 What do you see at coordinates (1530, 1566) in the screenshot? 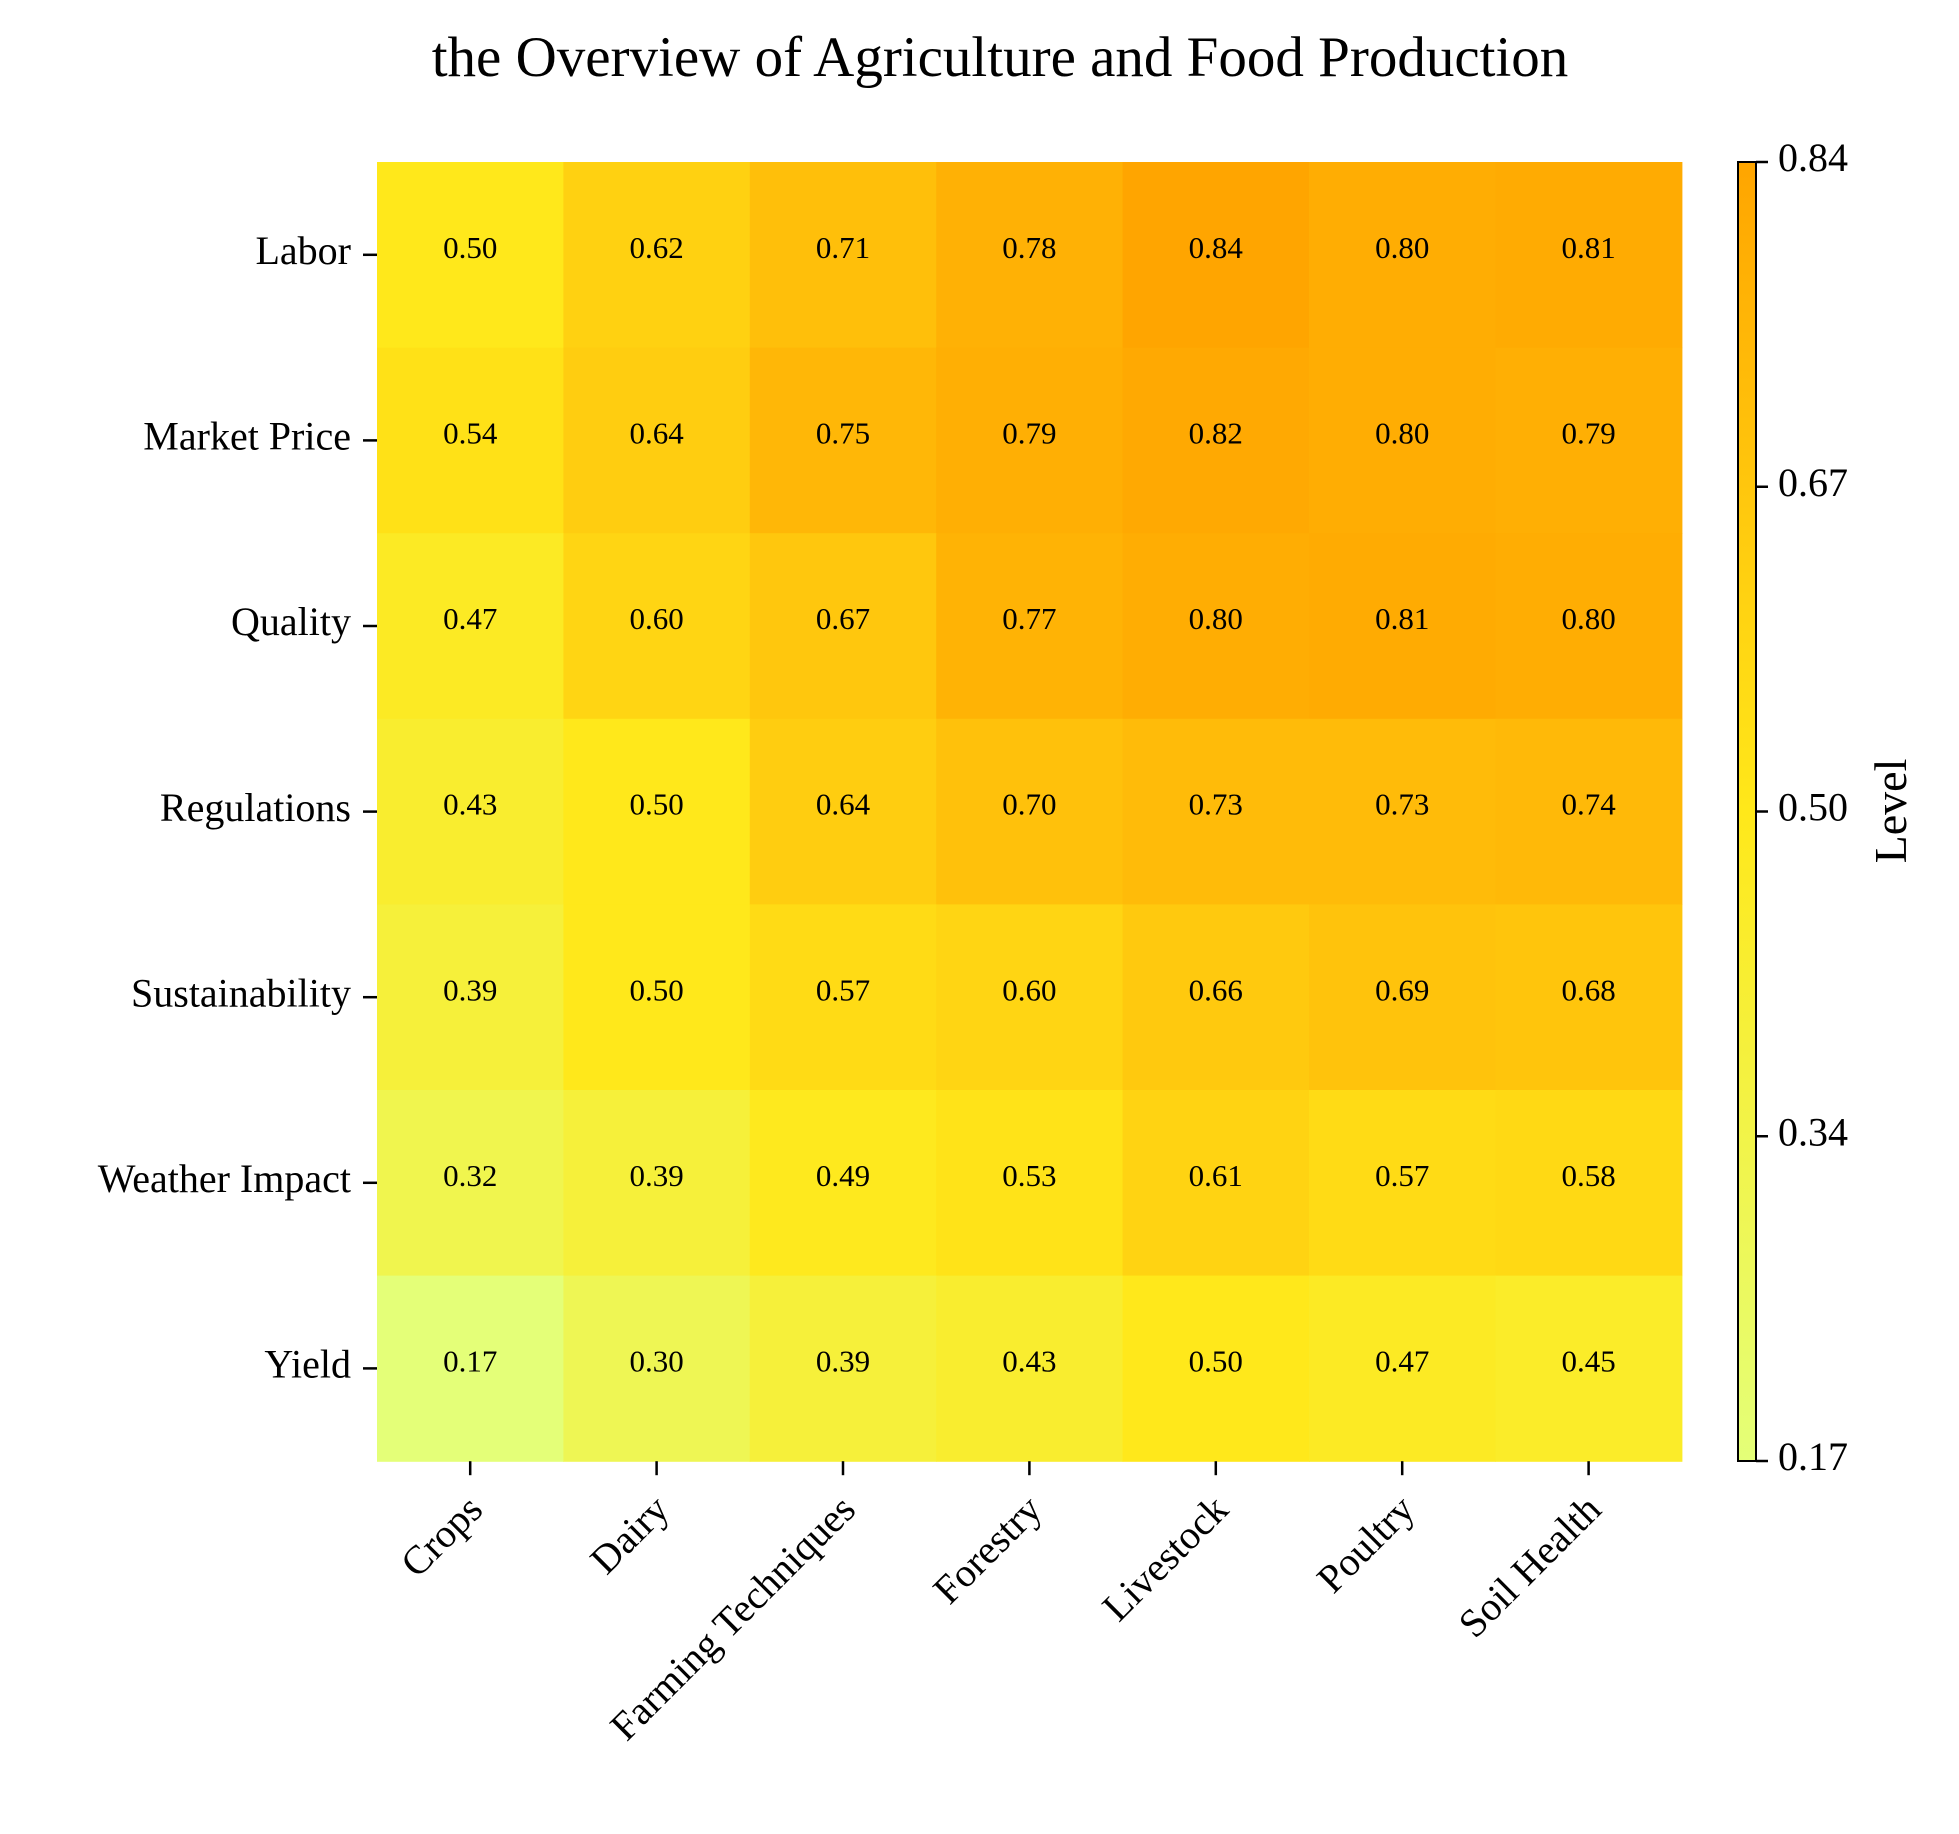
I see `x-tick-label: Soil Health` at bounding box center [1530, 1566].